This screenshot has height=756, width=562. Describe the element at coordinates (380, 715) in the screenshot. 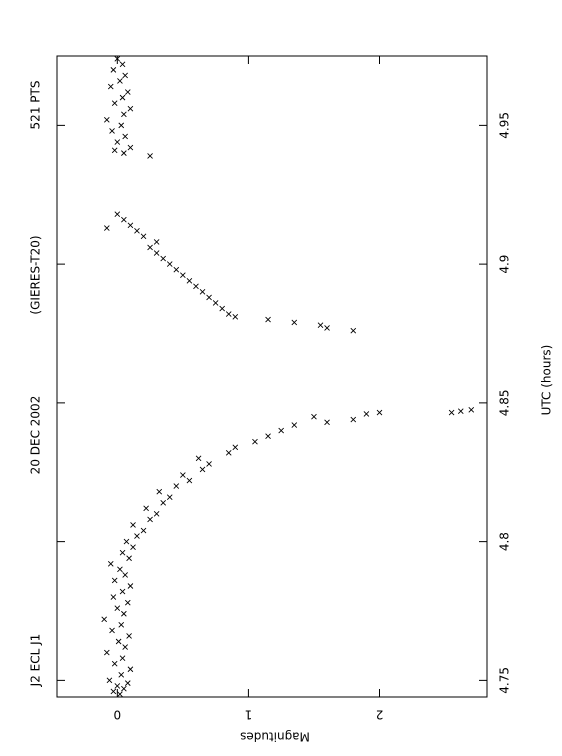

I see `y-tick-label: 2` at that location.